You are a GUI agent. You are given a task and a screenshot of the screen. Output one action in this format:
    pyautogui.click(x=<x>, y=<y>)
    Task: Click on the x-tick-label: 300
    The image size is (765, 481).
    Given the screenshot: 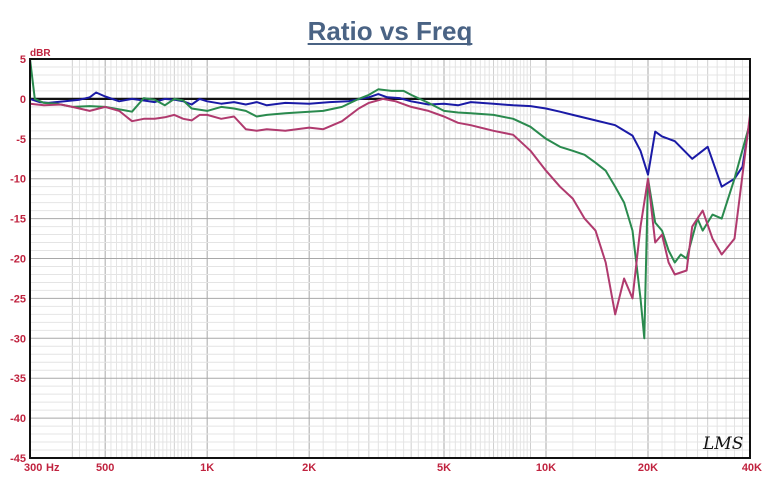 What is the action you would take?
    pyautogui.click(x=33, y=468)
    